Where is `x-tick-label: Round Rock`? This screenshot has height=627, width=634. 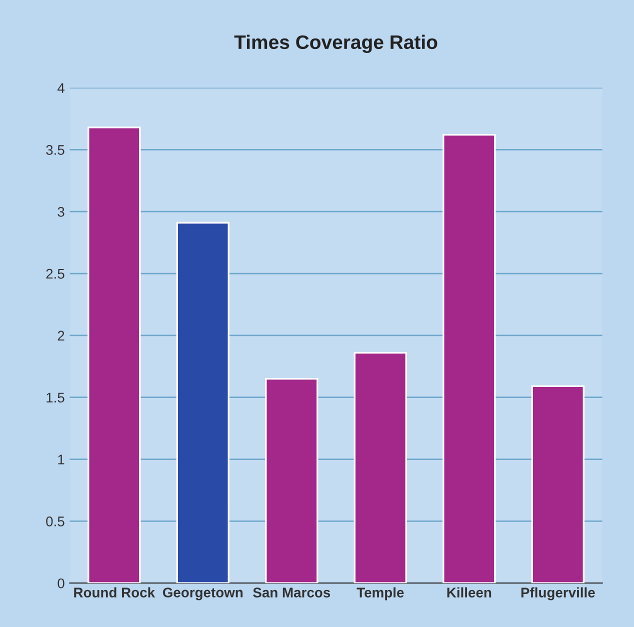
x-tick-label: Round Rock is located at coordinates (115, 592).